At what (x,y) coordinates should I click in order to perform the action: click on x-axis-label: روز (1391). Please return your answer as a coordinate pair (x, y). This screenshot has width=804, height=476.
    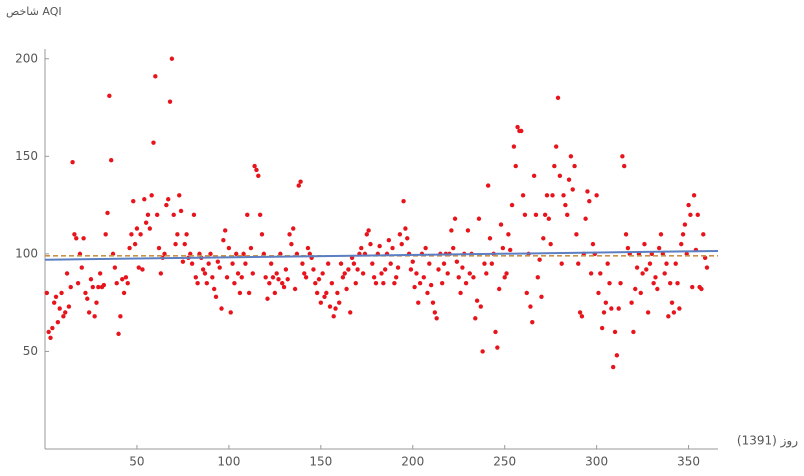
    Looking at the image, I should click on (767, 441).